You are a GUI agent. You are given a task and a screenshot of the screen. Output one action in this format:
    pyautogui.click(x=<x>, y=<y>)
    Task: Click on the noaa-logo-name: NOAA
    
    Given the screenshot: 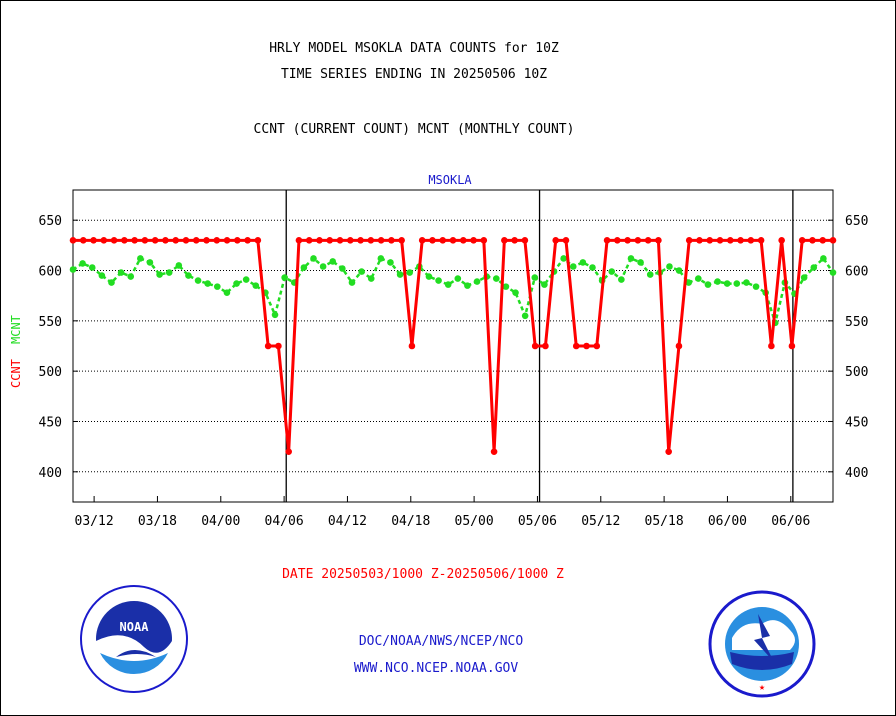 What is the action you would take?
    pyautogui.click(x=135, y=627)
    